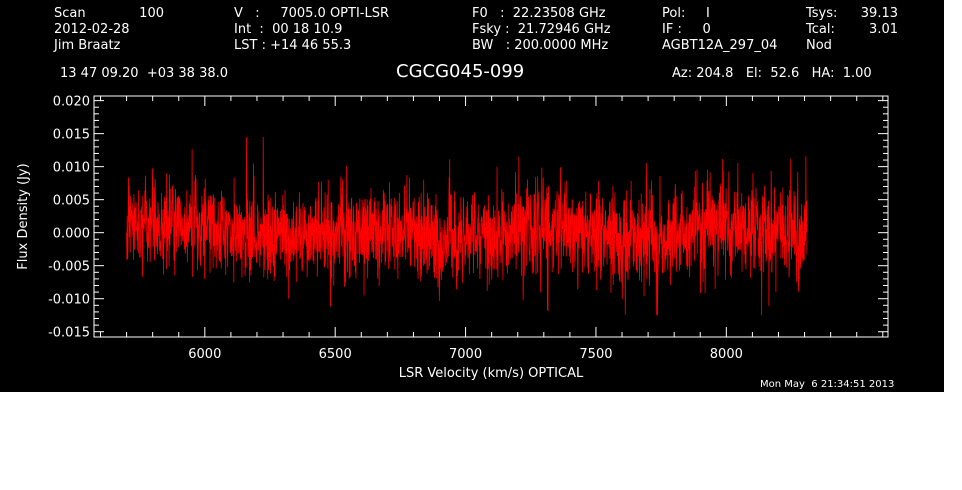 The width and height of the screenshot is (962, 490). What do you see at coordinates (595, 354) in the screenshot?
I see `x-tick-label: 7500` at bounding box center [595, 354].